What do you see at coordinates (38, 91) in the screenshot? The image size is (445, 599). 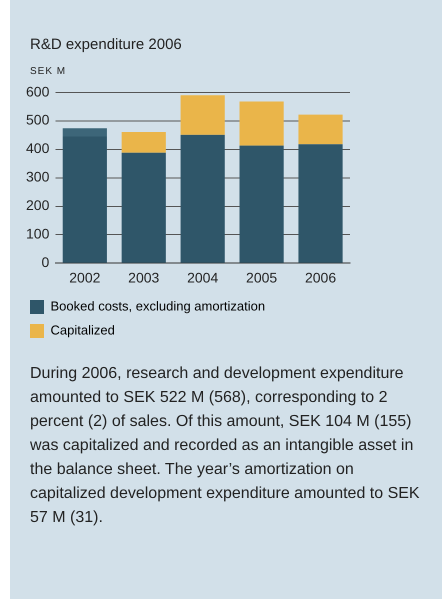 I see `y-tick-label: 600` at bounding box center [38, 91].